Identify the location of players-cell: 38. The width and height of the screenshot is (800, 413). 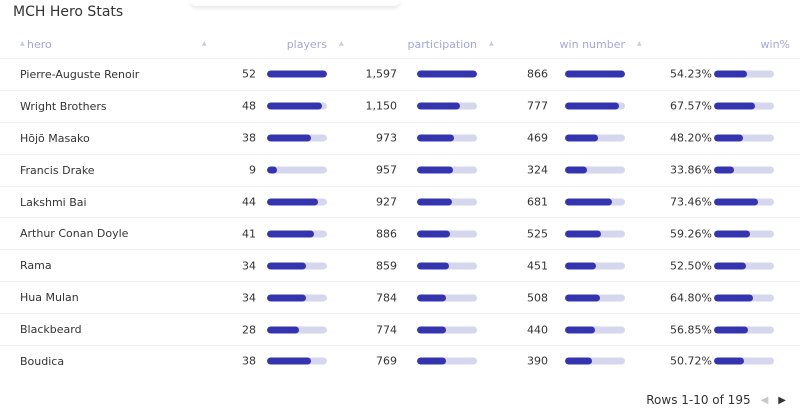
(268, 361).